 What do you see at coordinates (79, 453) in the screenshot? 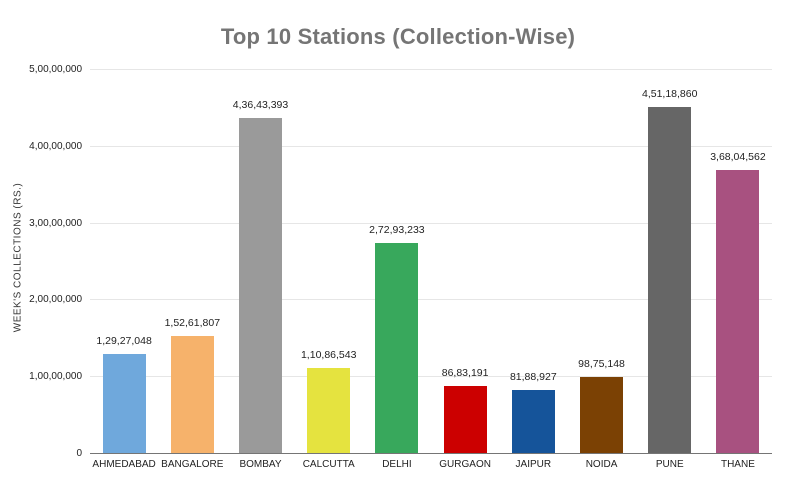
I see `y-tick-label: 0` at bounding box center [79, 453].